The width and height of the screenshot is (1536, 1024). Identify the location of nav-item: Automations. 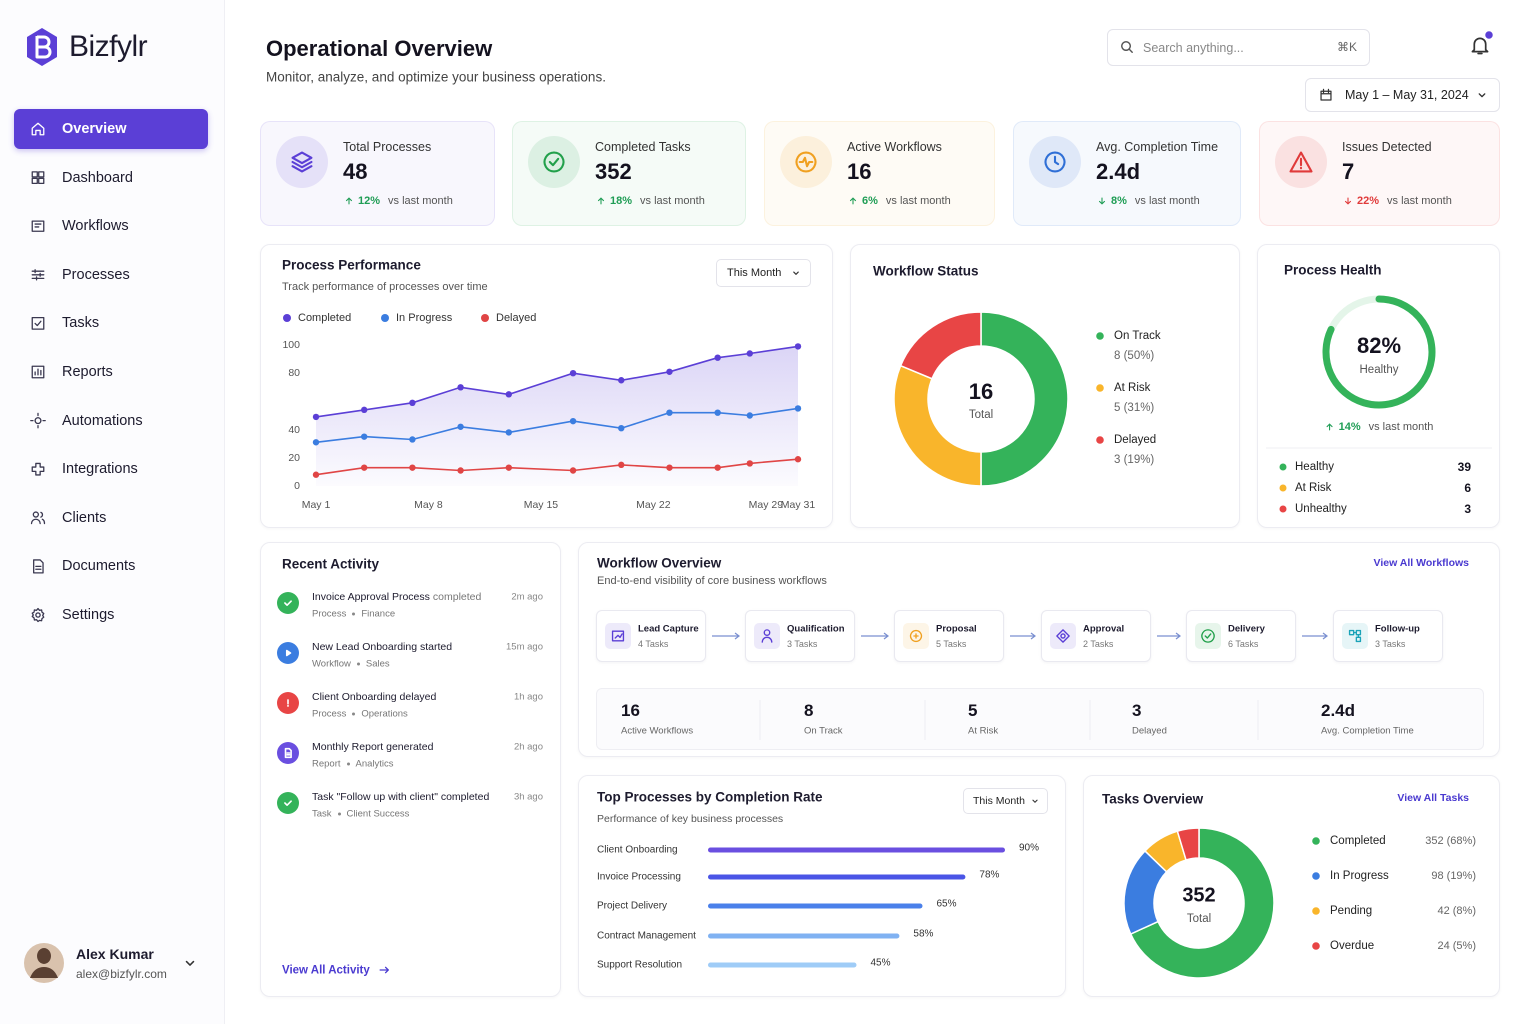
(102, 420).